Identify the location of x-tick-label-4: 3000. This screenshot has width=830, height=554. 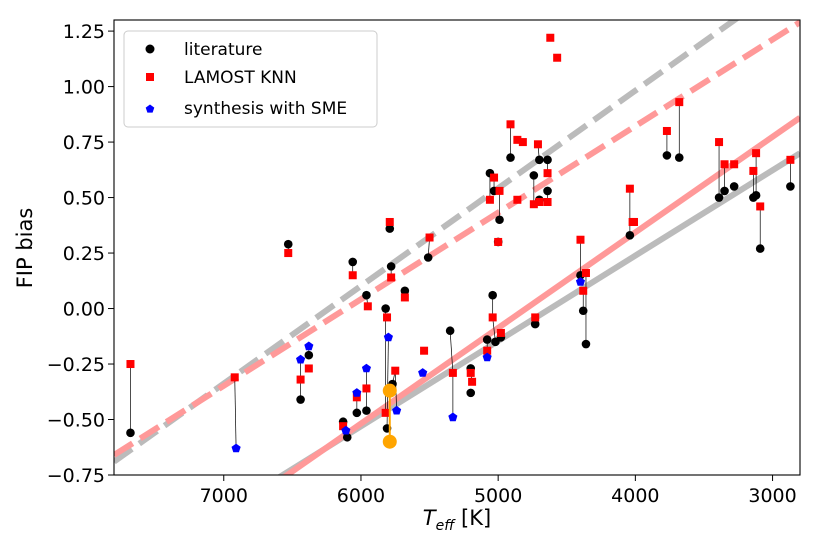
(772, 496).